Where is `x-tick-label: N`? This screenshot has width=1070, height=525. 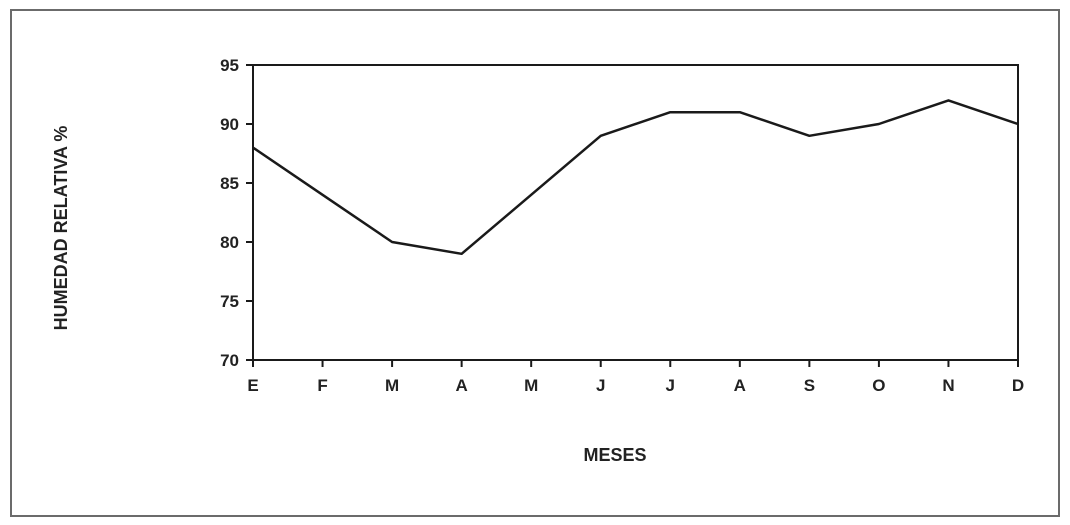
x-tick-label: N is located at coordinates (948, 385).